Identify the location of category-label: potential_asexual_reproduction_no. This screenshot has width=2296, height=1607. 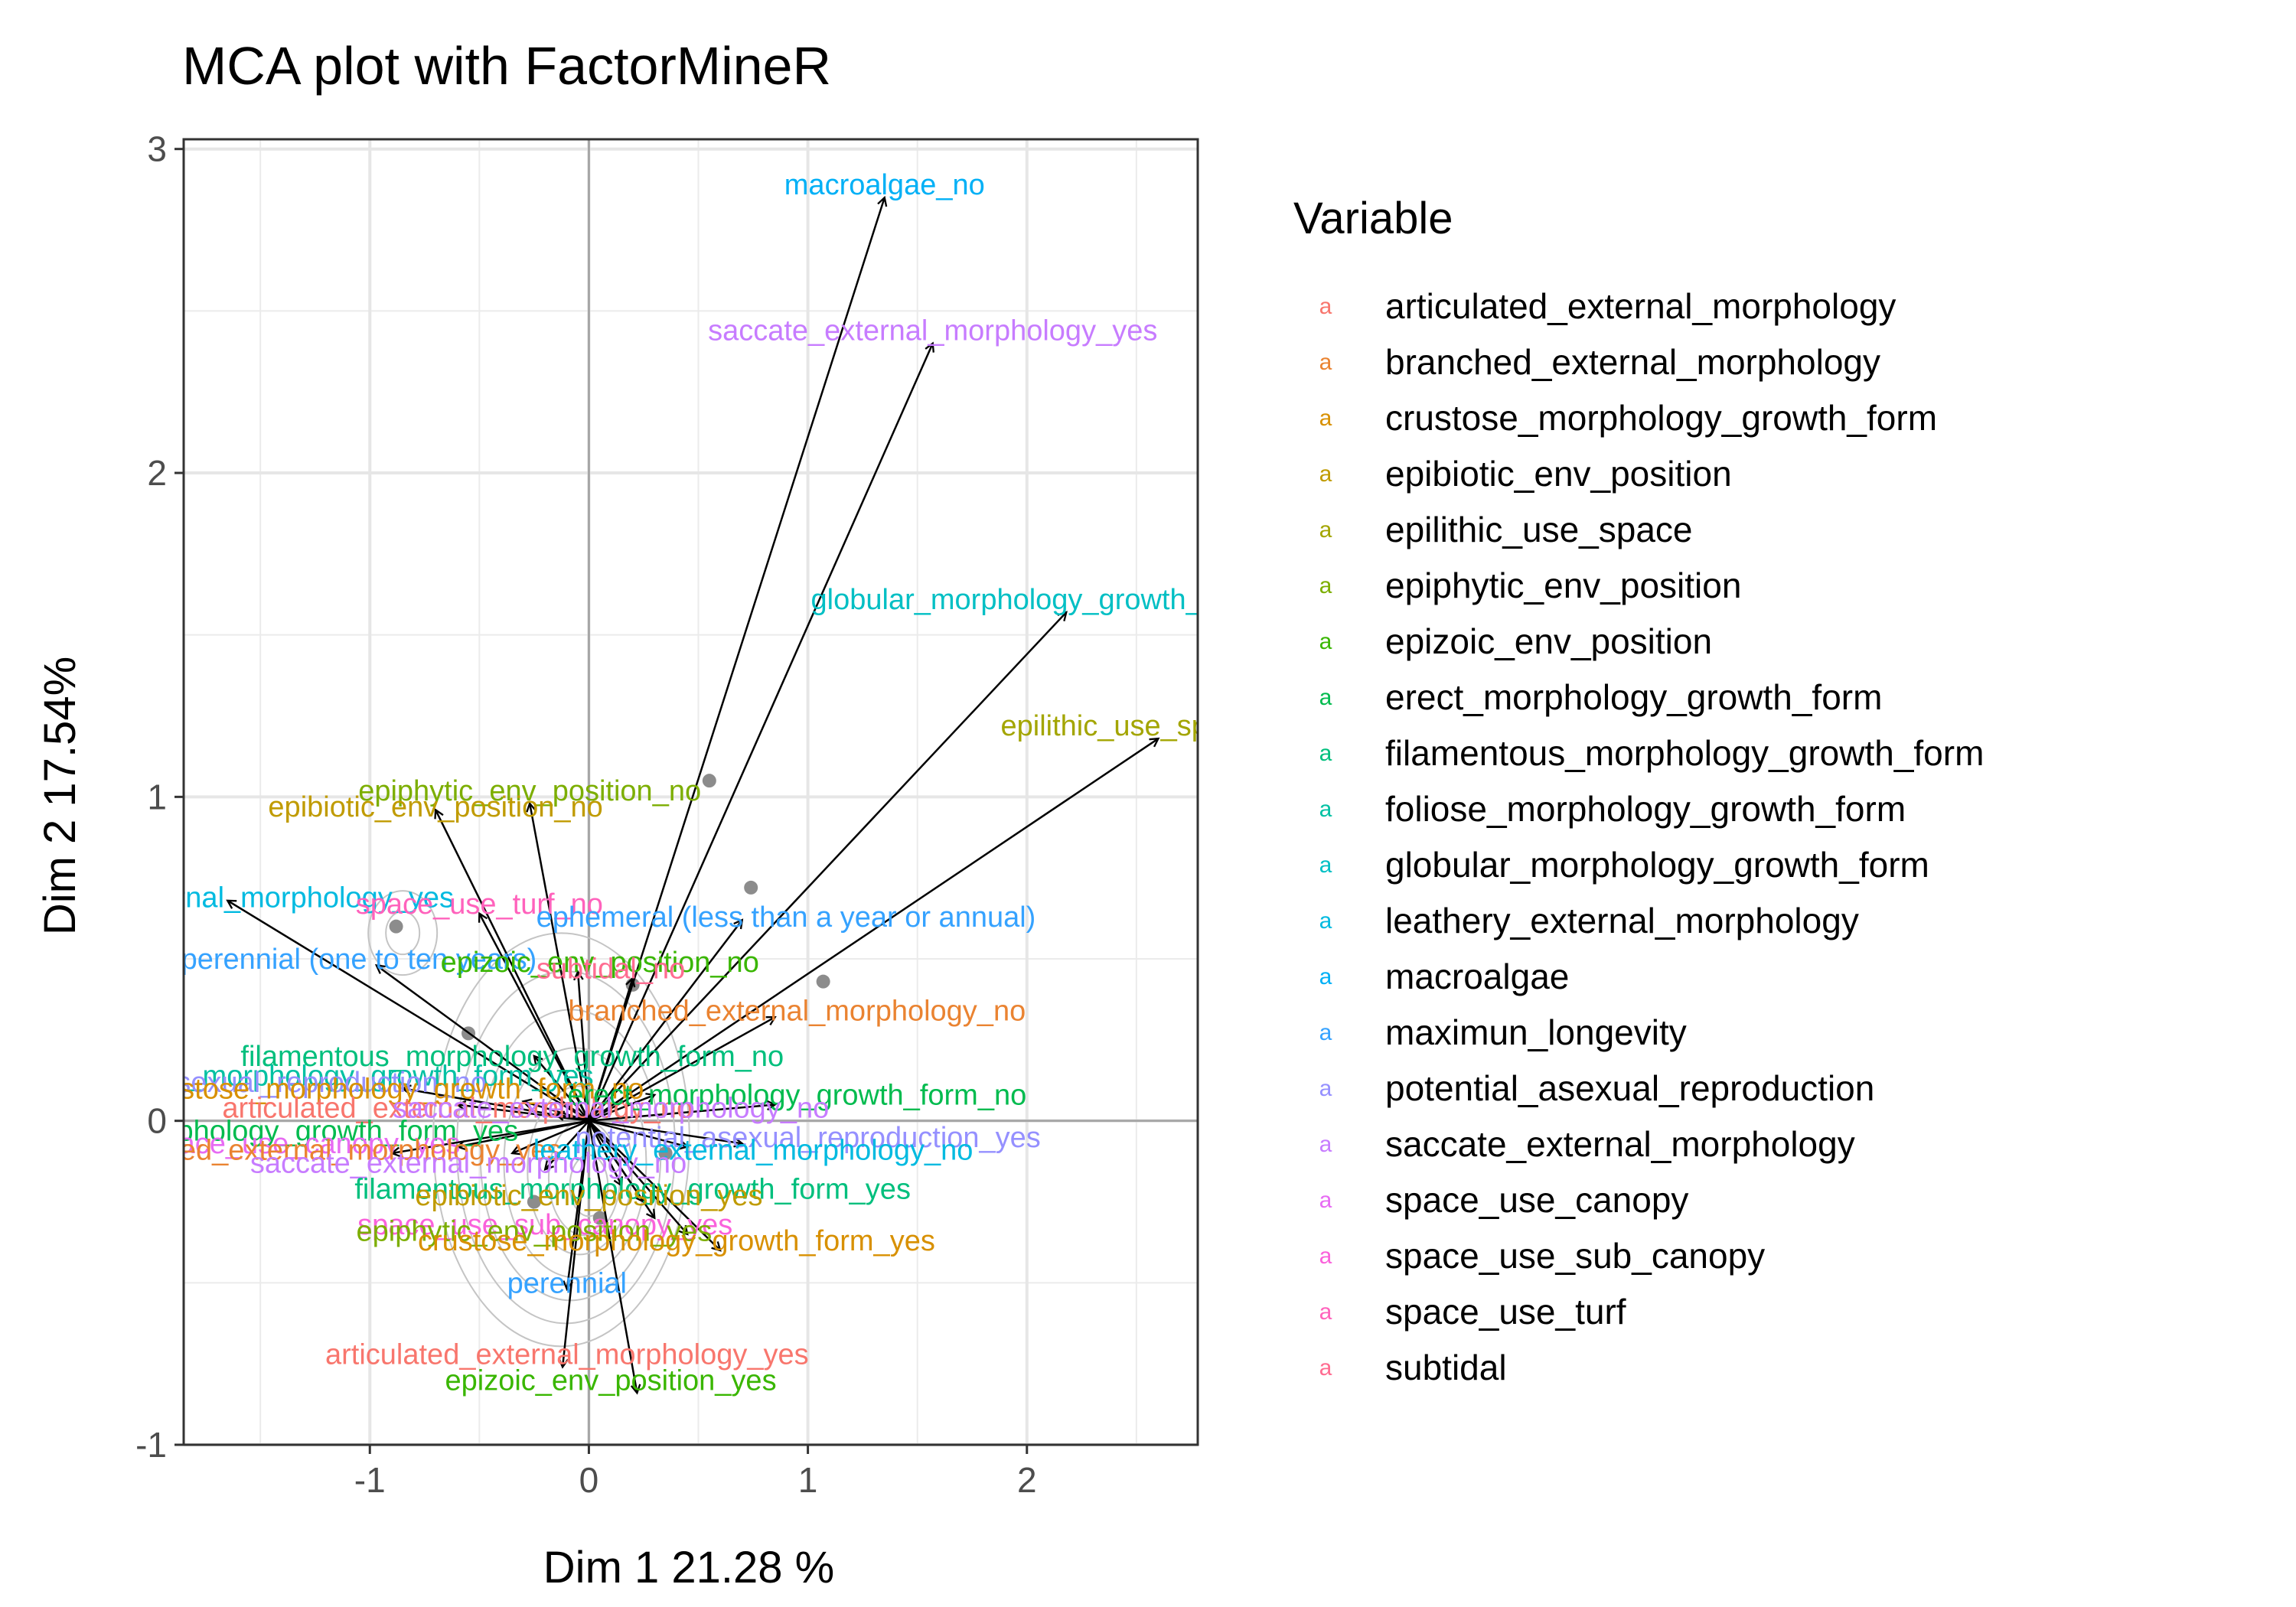
(260, 1083).